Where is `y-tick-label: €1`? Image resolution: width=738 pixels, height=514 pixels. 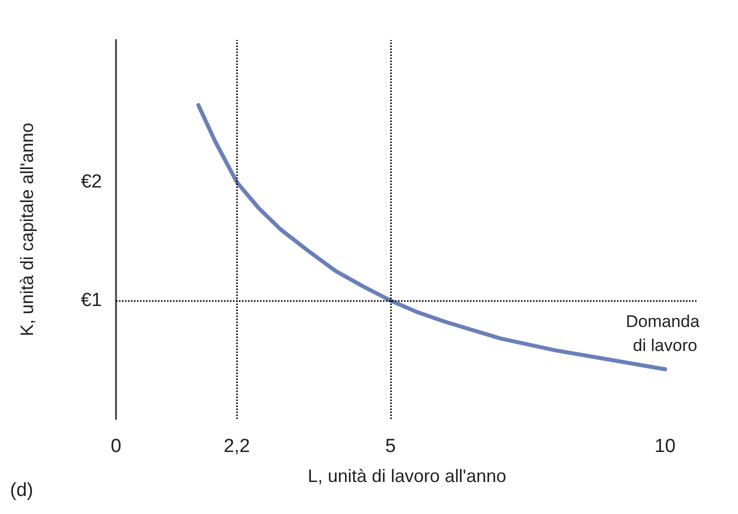
y-tick-label: €1 is located at coordinates (91, 301).